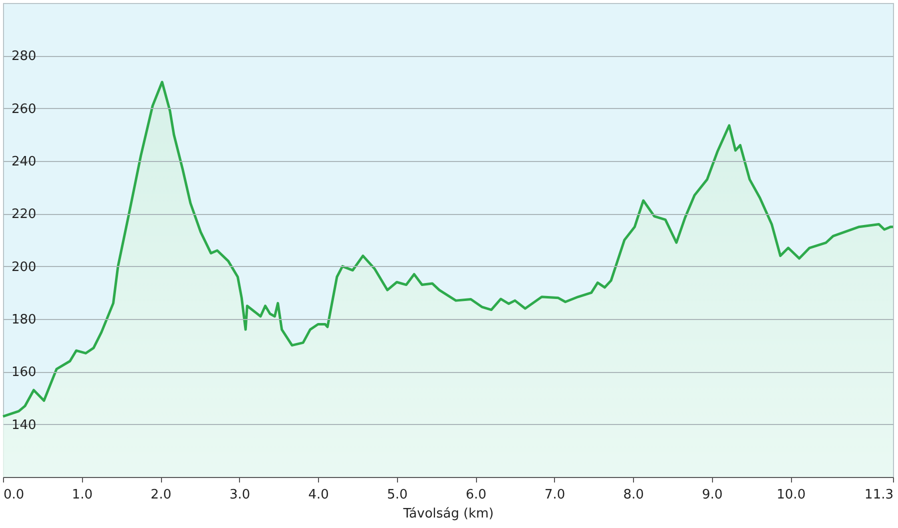 The image size is (898, 528). I want to click on x-tick-label: 10.0, so click(791, 495).